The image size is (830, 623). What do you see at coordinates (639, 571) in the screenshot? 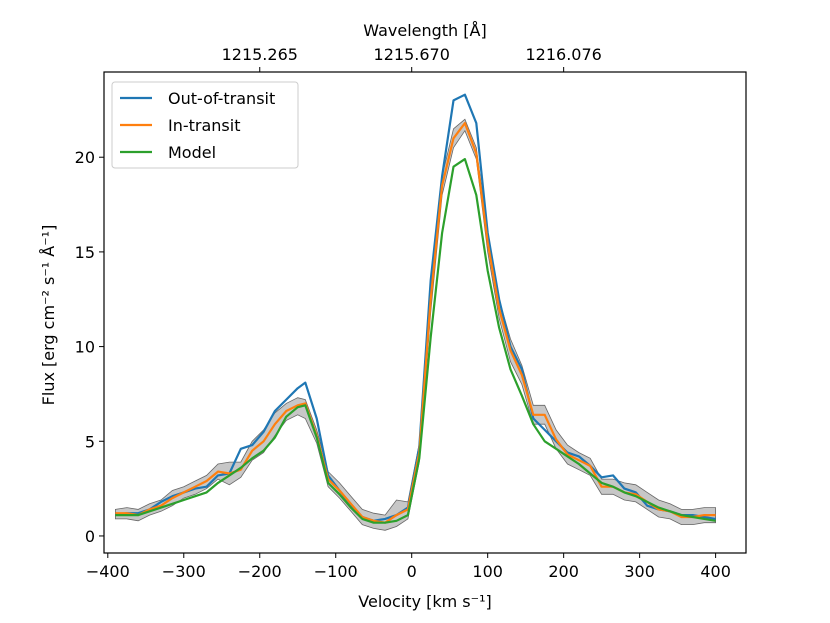
I see `x-tick-label: 300` at bounding box center [639, 571].